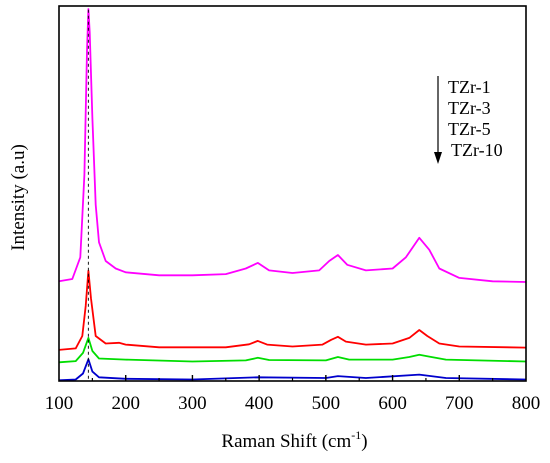 The image size is (550, 463). What do you see at coordinates (59, 403) in the screenshot?
I see `x-tick-label-100: 100` at bounding box center [59, 403].